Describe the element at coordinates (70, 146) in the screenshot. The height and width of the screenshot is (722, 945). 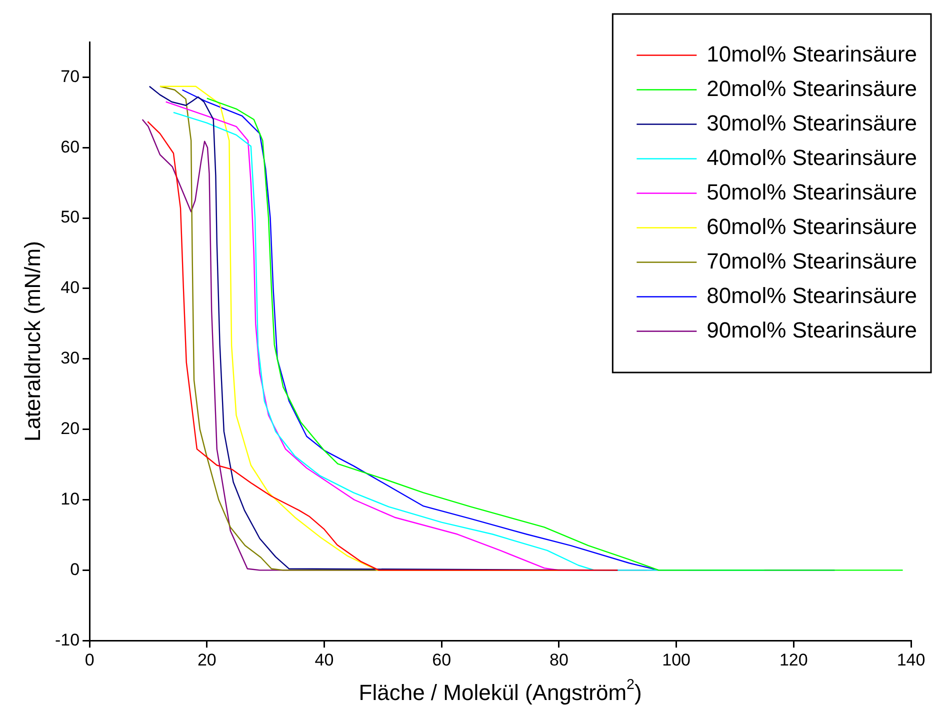
I see `y-tick-label: 60` at that location.